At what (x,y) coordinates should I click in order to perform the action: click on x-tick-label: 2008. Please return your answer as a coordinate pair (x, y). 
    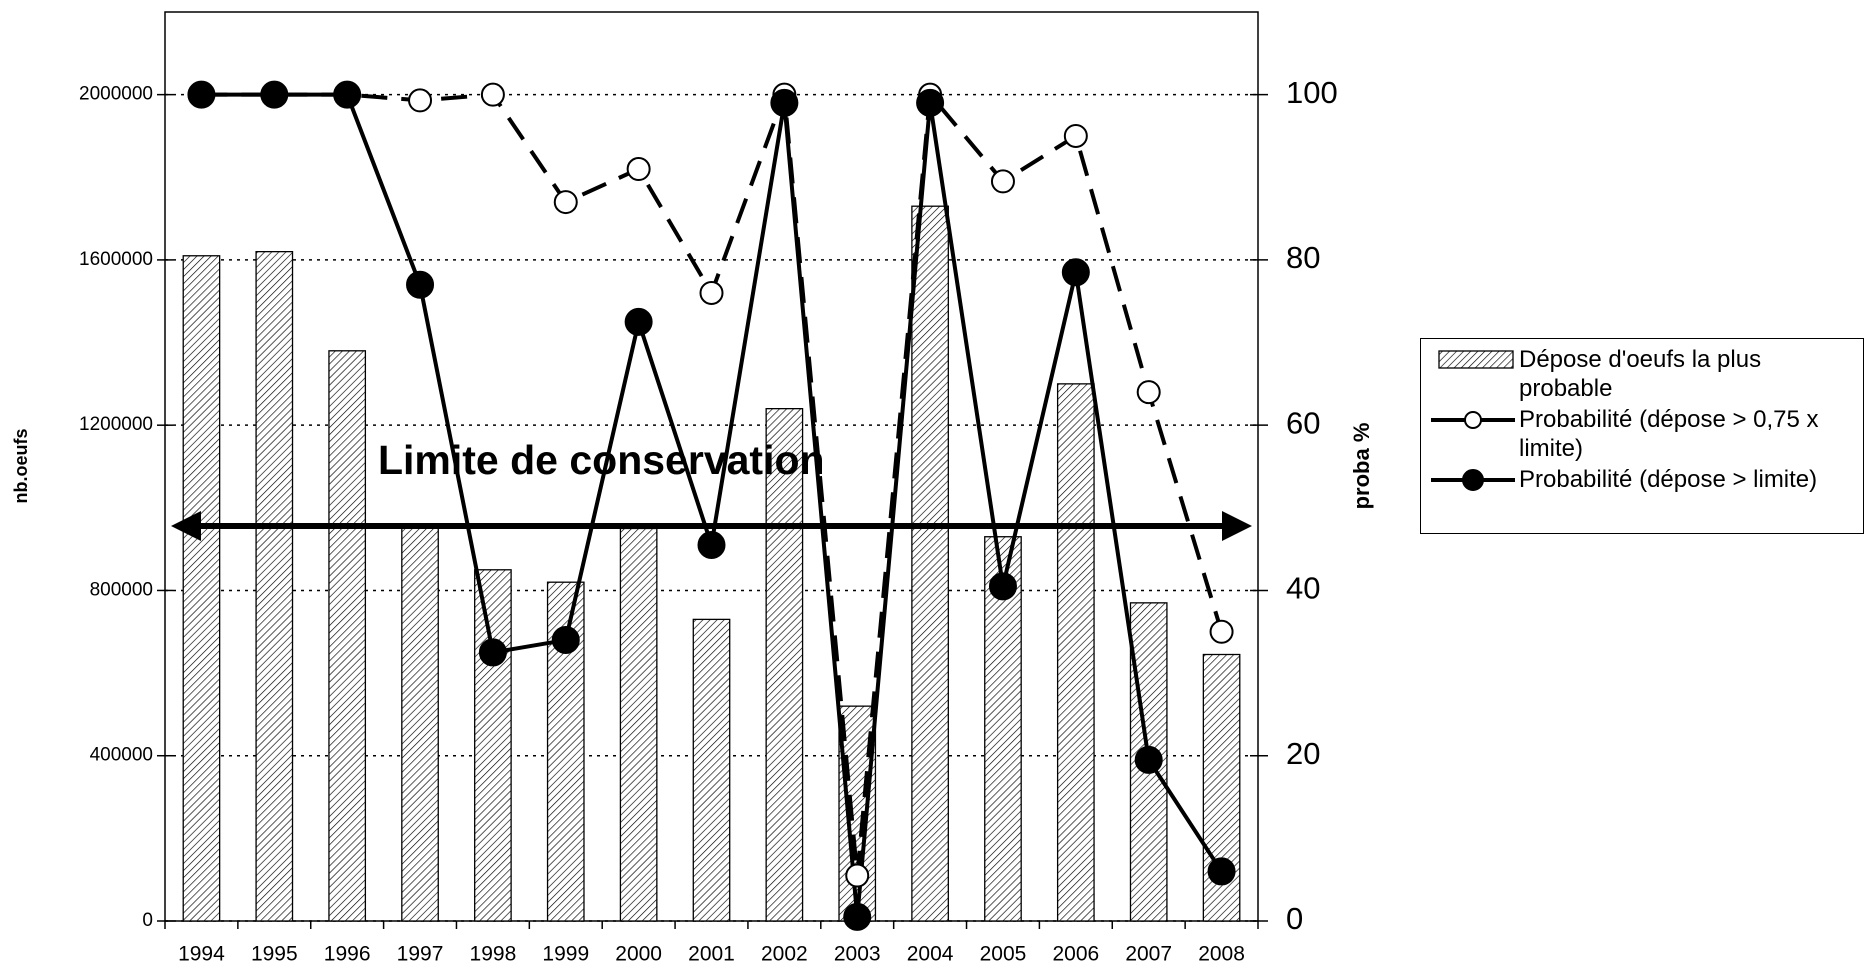
    Looking at the image, I should click on (1221, 954).